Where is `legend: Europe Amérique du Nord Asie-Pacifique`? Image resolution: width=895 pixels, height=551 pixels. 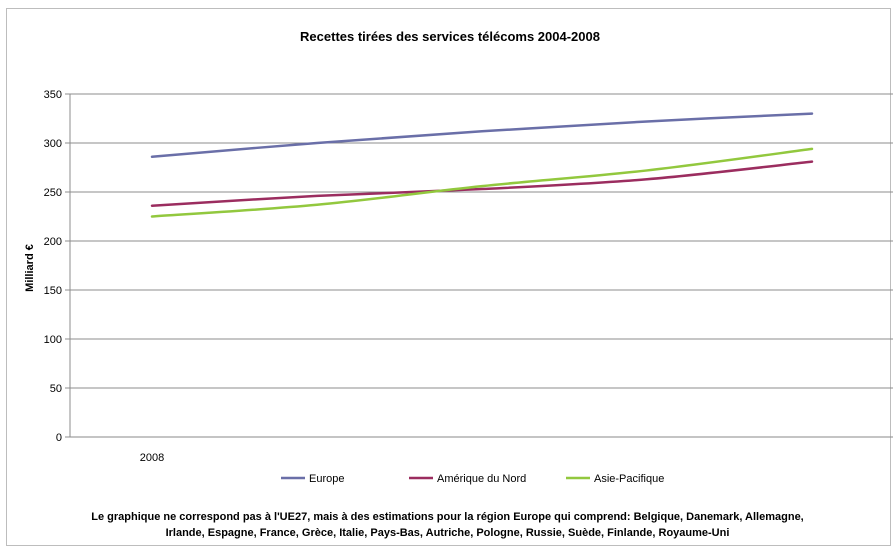 legend: Europe Amérique du Nord Asie-Pacifique is located at coordinates (472, 479).